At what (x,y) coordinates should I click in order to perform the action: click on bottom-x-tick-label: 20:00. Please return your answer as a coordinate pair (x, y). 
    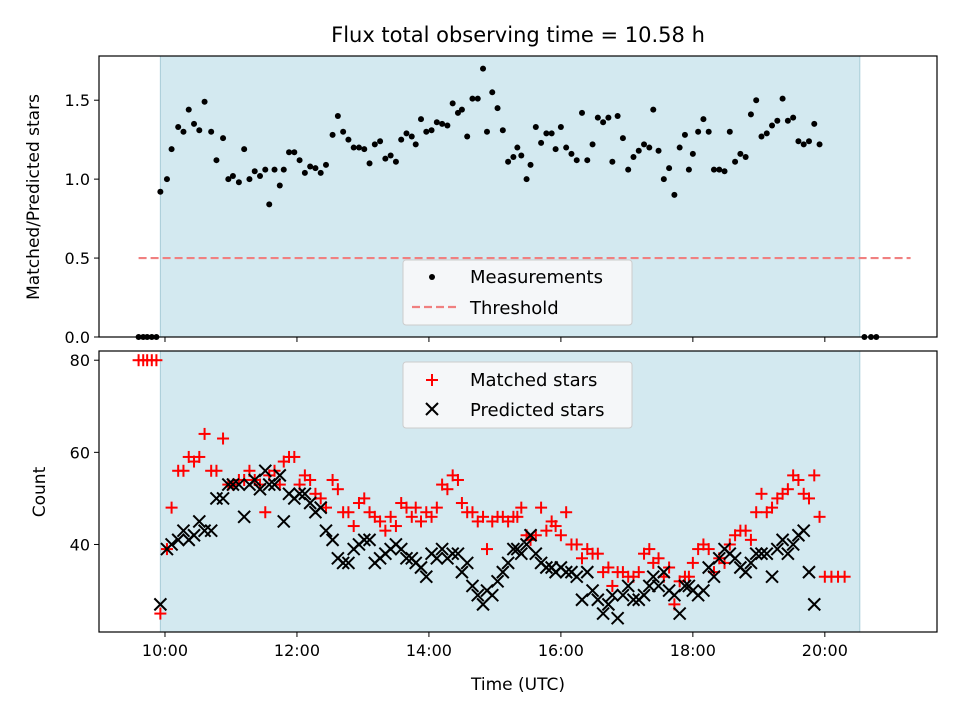
    Looking at the image, I should click on (825, 650).